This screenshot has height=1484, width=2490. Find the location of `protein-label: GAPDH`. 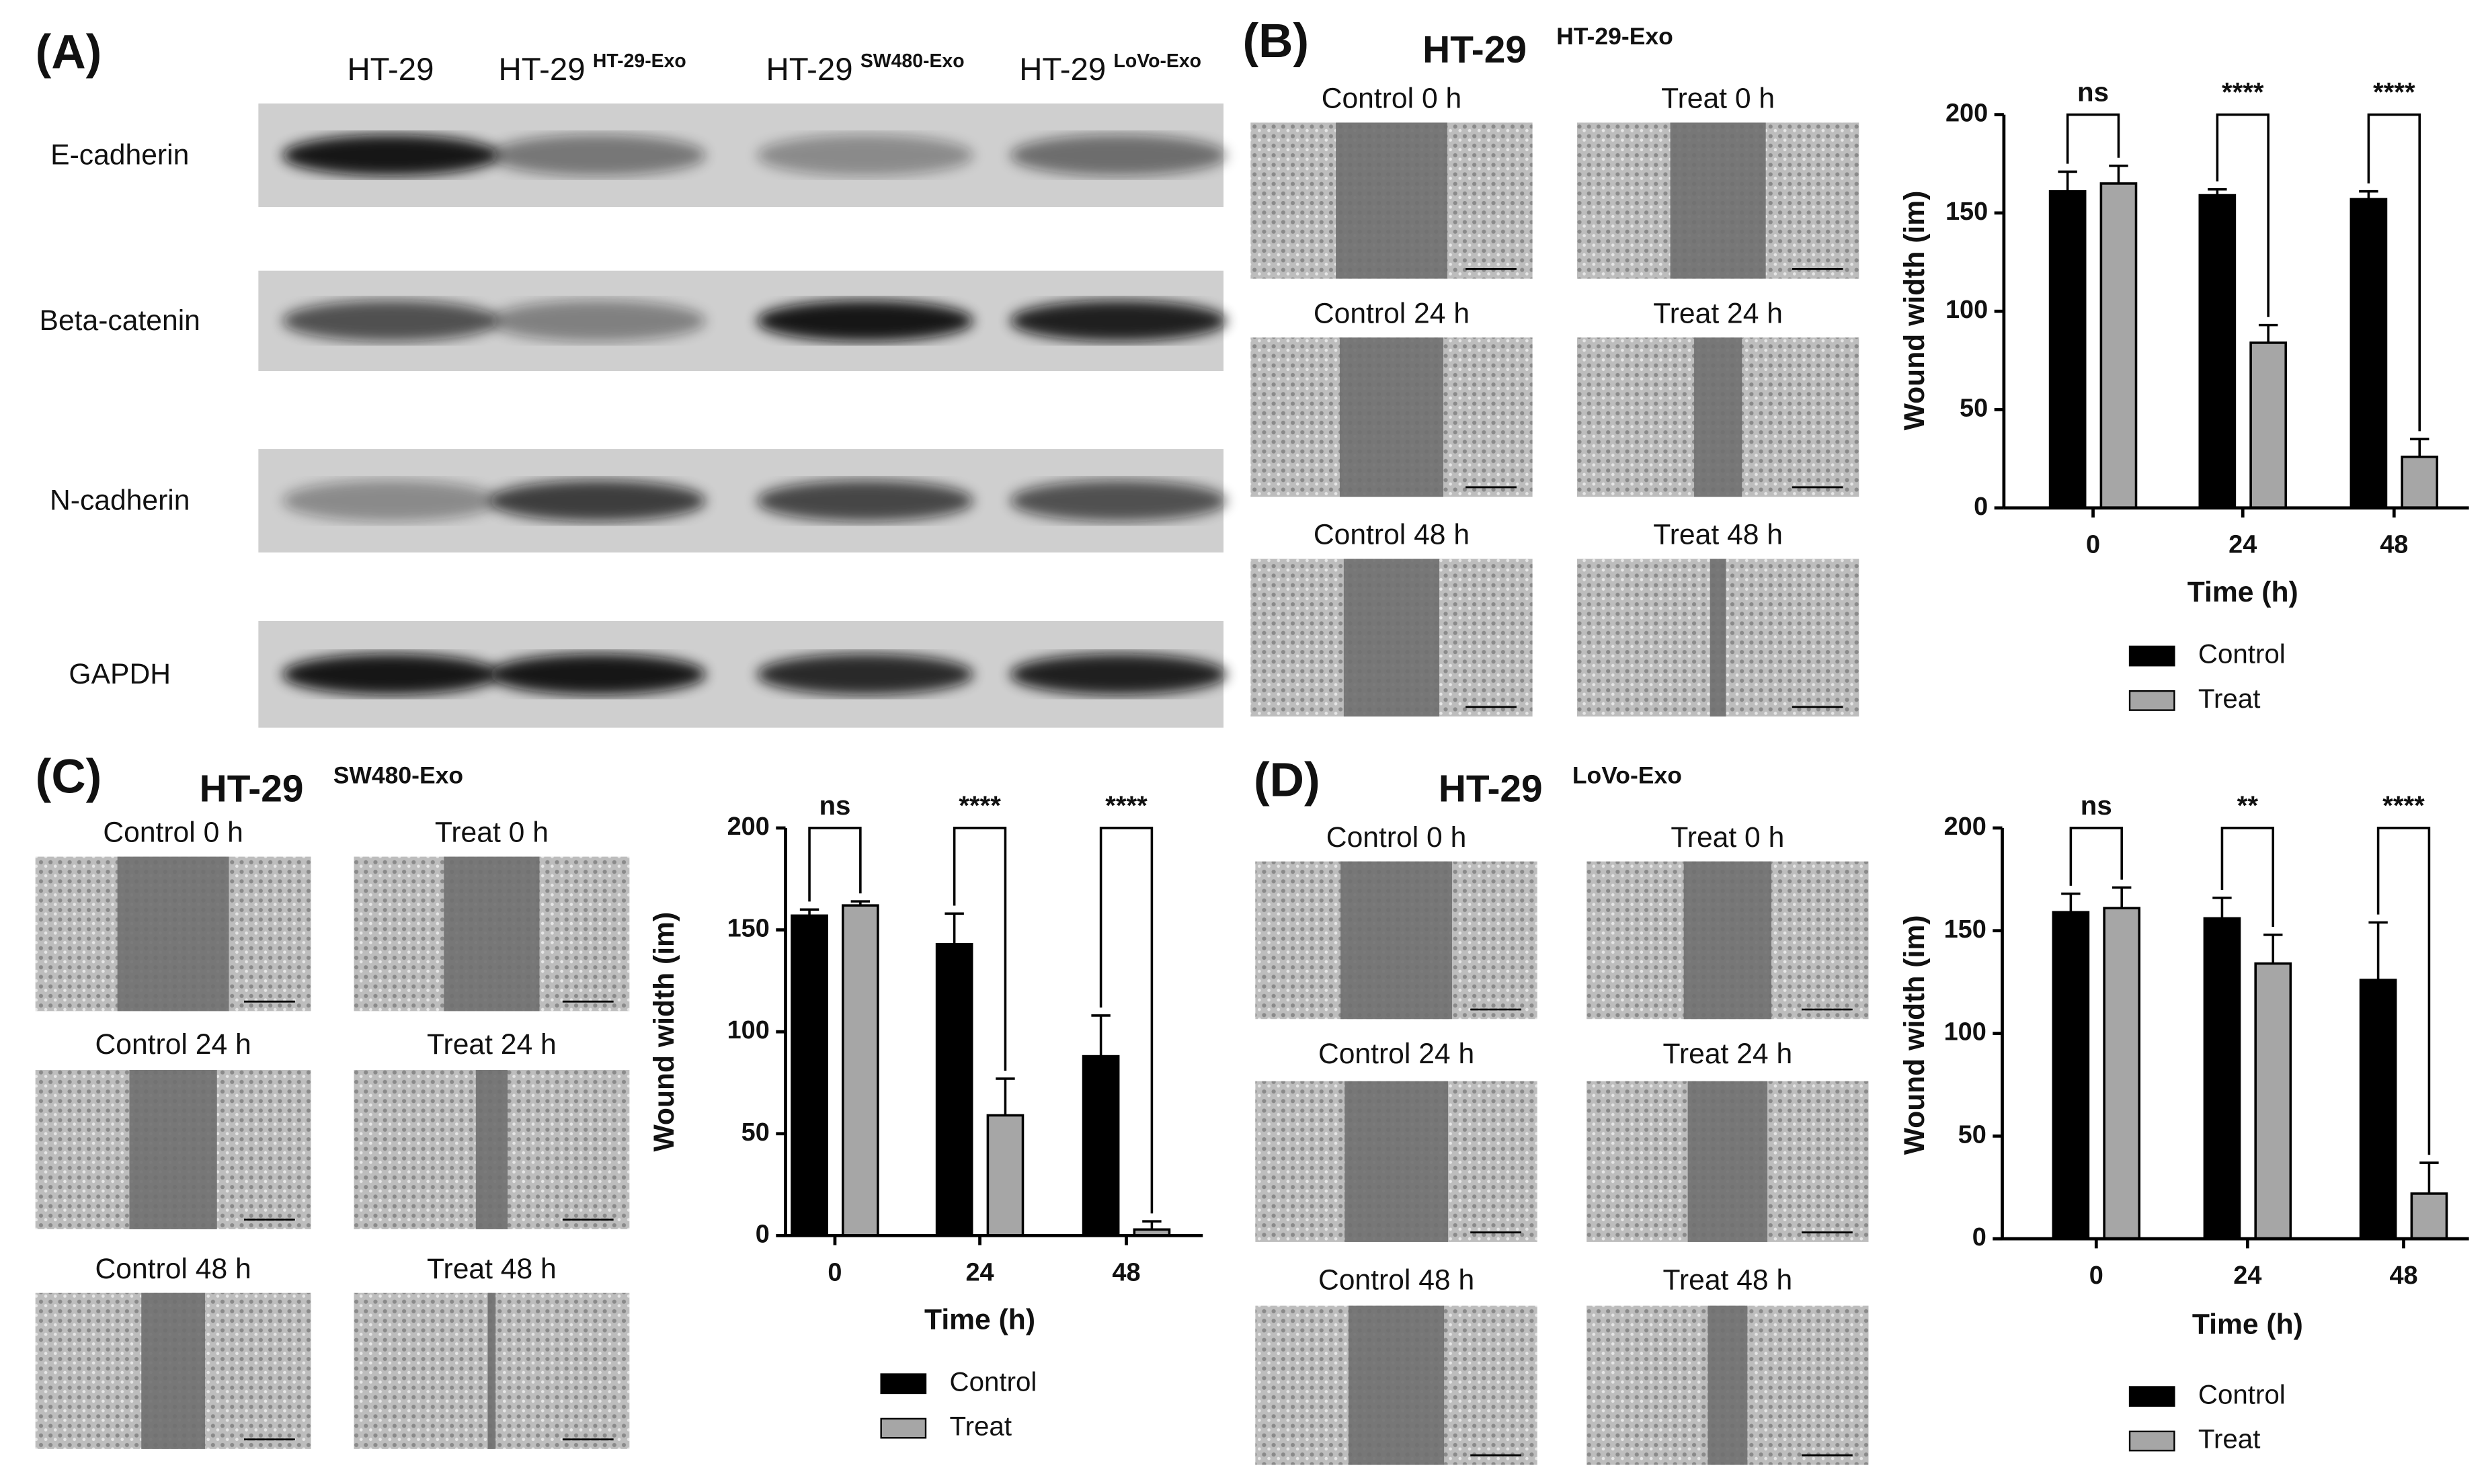

protein-label: GAPDH is located at coordinates (120, 674).